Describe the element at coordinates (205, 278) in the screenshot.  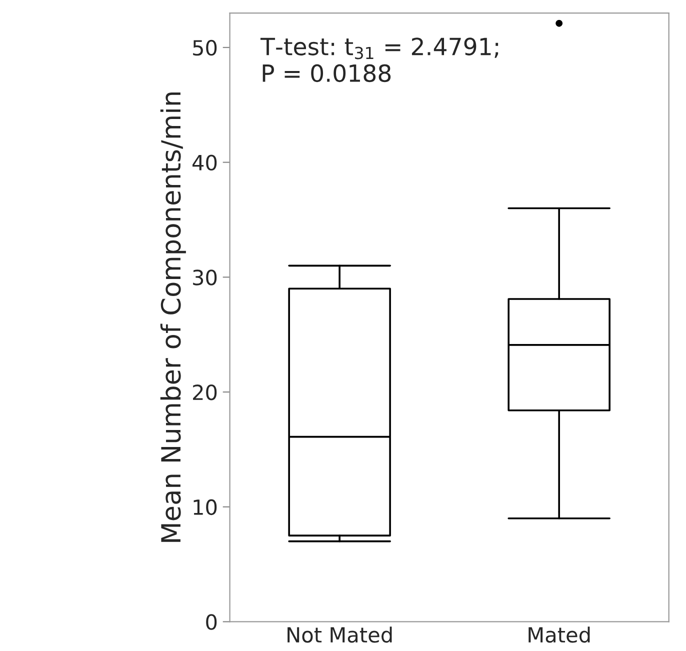
I see `y-tick-label: 30` at that location.